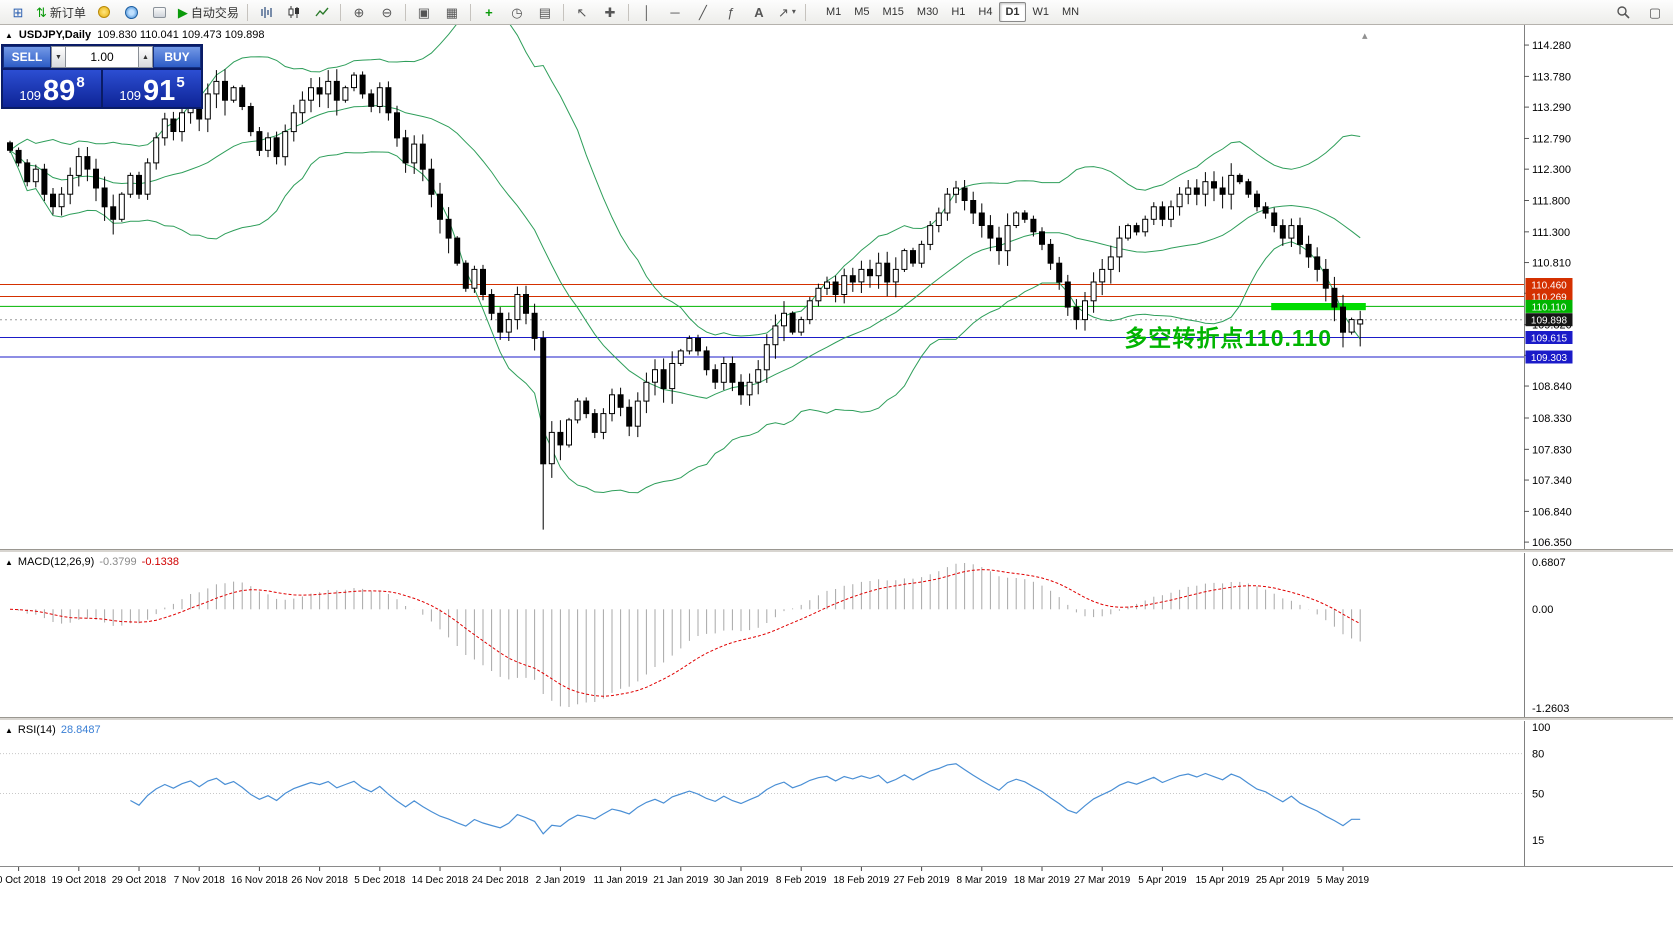 This screenshot has width=1673, height=952. What do you see at coordinates (200, 880) in the screenshot?
I see `date-label: 7 Nov 2018` at bounding box center [200, 880].